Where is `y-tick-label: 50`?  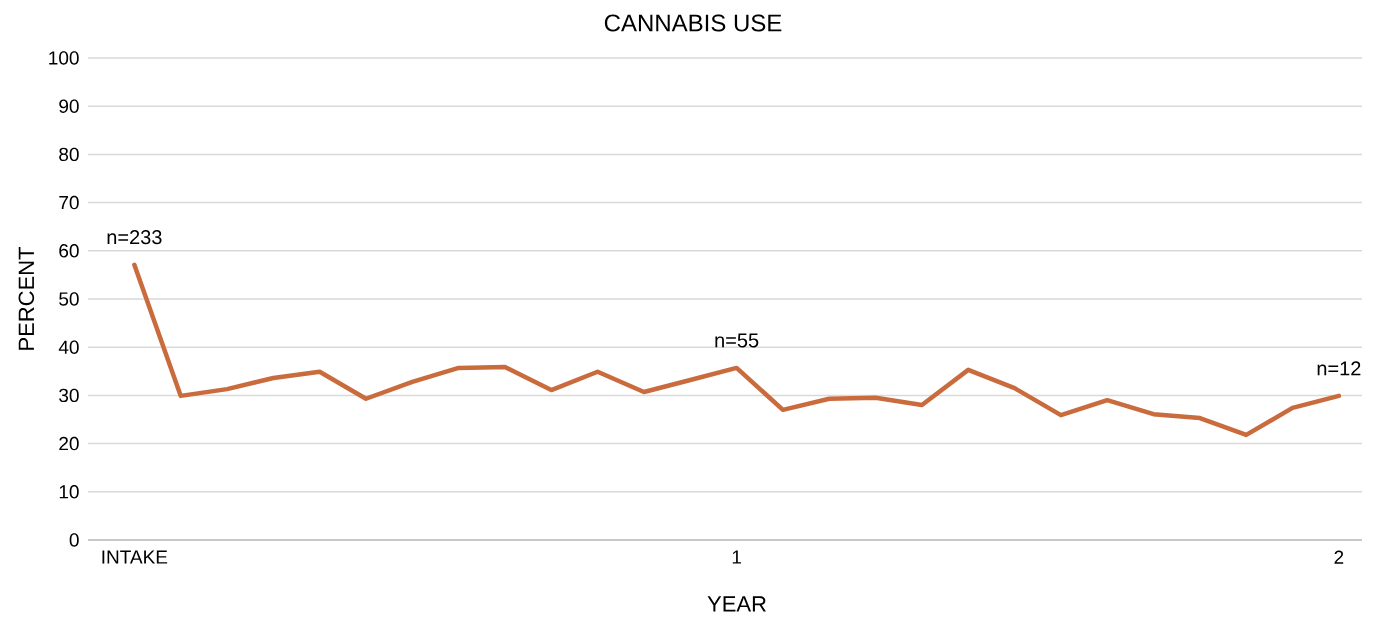
y-tick-label: 50 is located at coordinates (69, 299).